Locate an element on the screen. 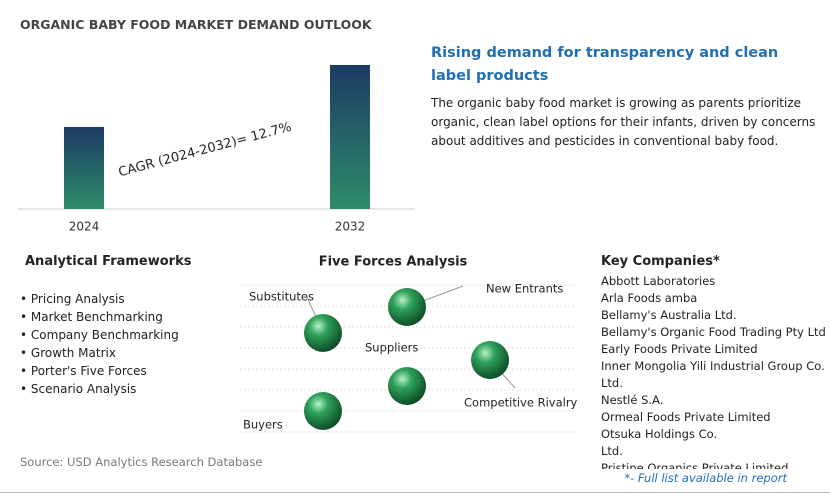  framework-item: Market Benchmarking is located at coordinates (99, 317).